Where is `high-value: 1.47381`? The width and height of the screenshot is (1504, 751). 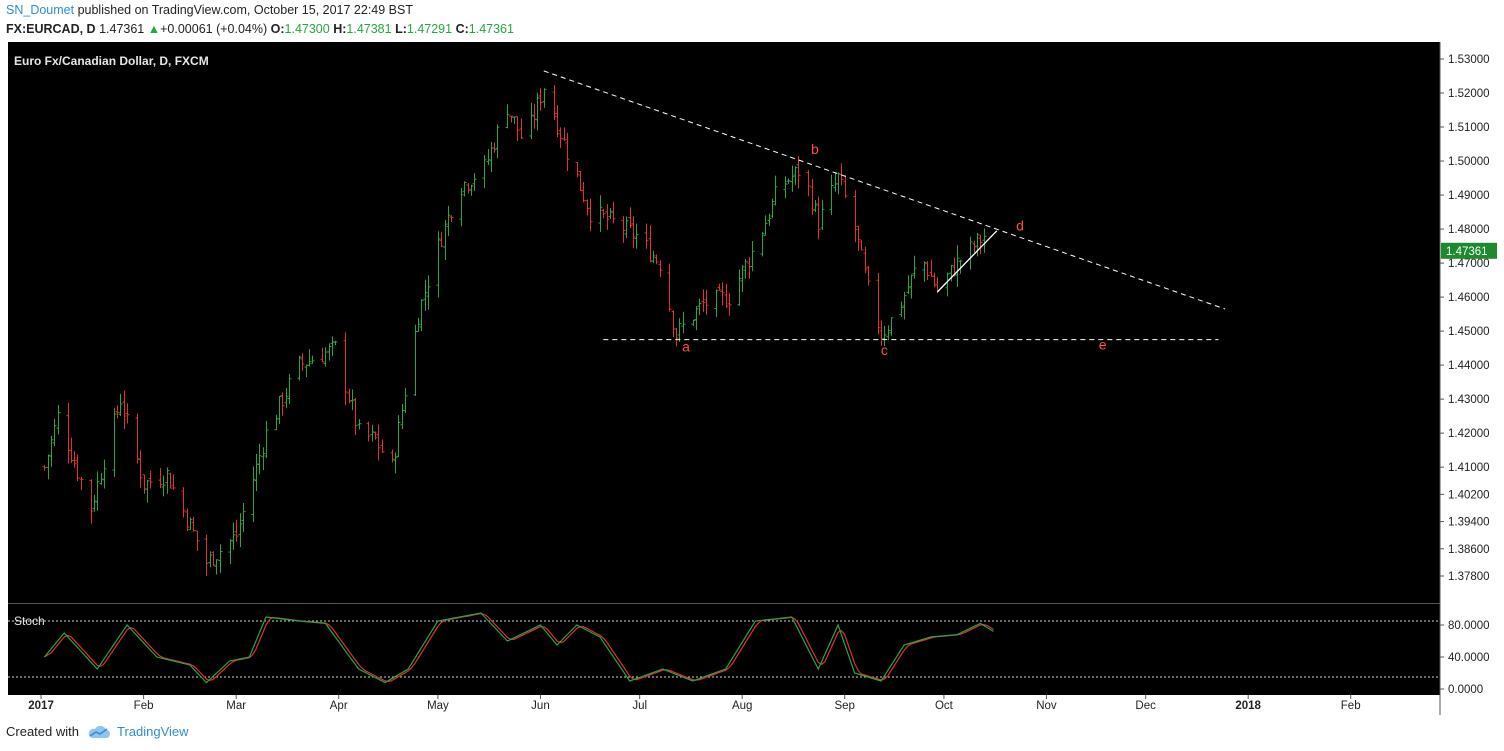 high-value: 1.47381 is located at coordinates (369, 29).